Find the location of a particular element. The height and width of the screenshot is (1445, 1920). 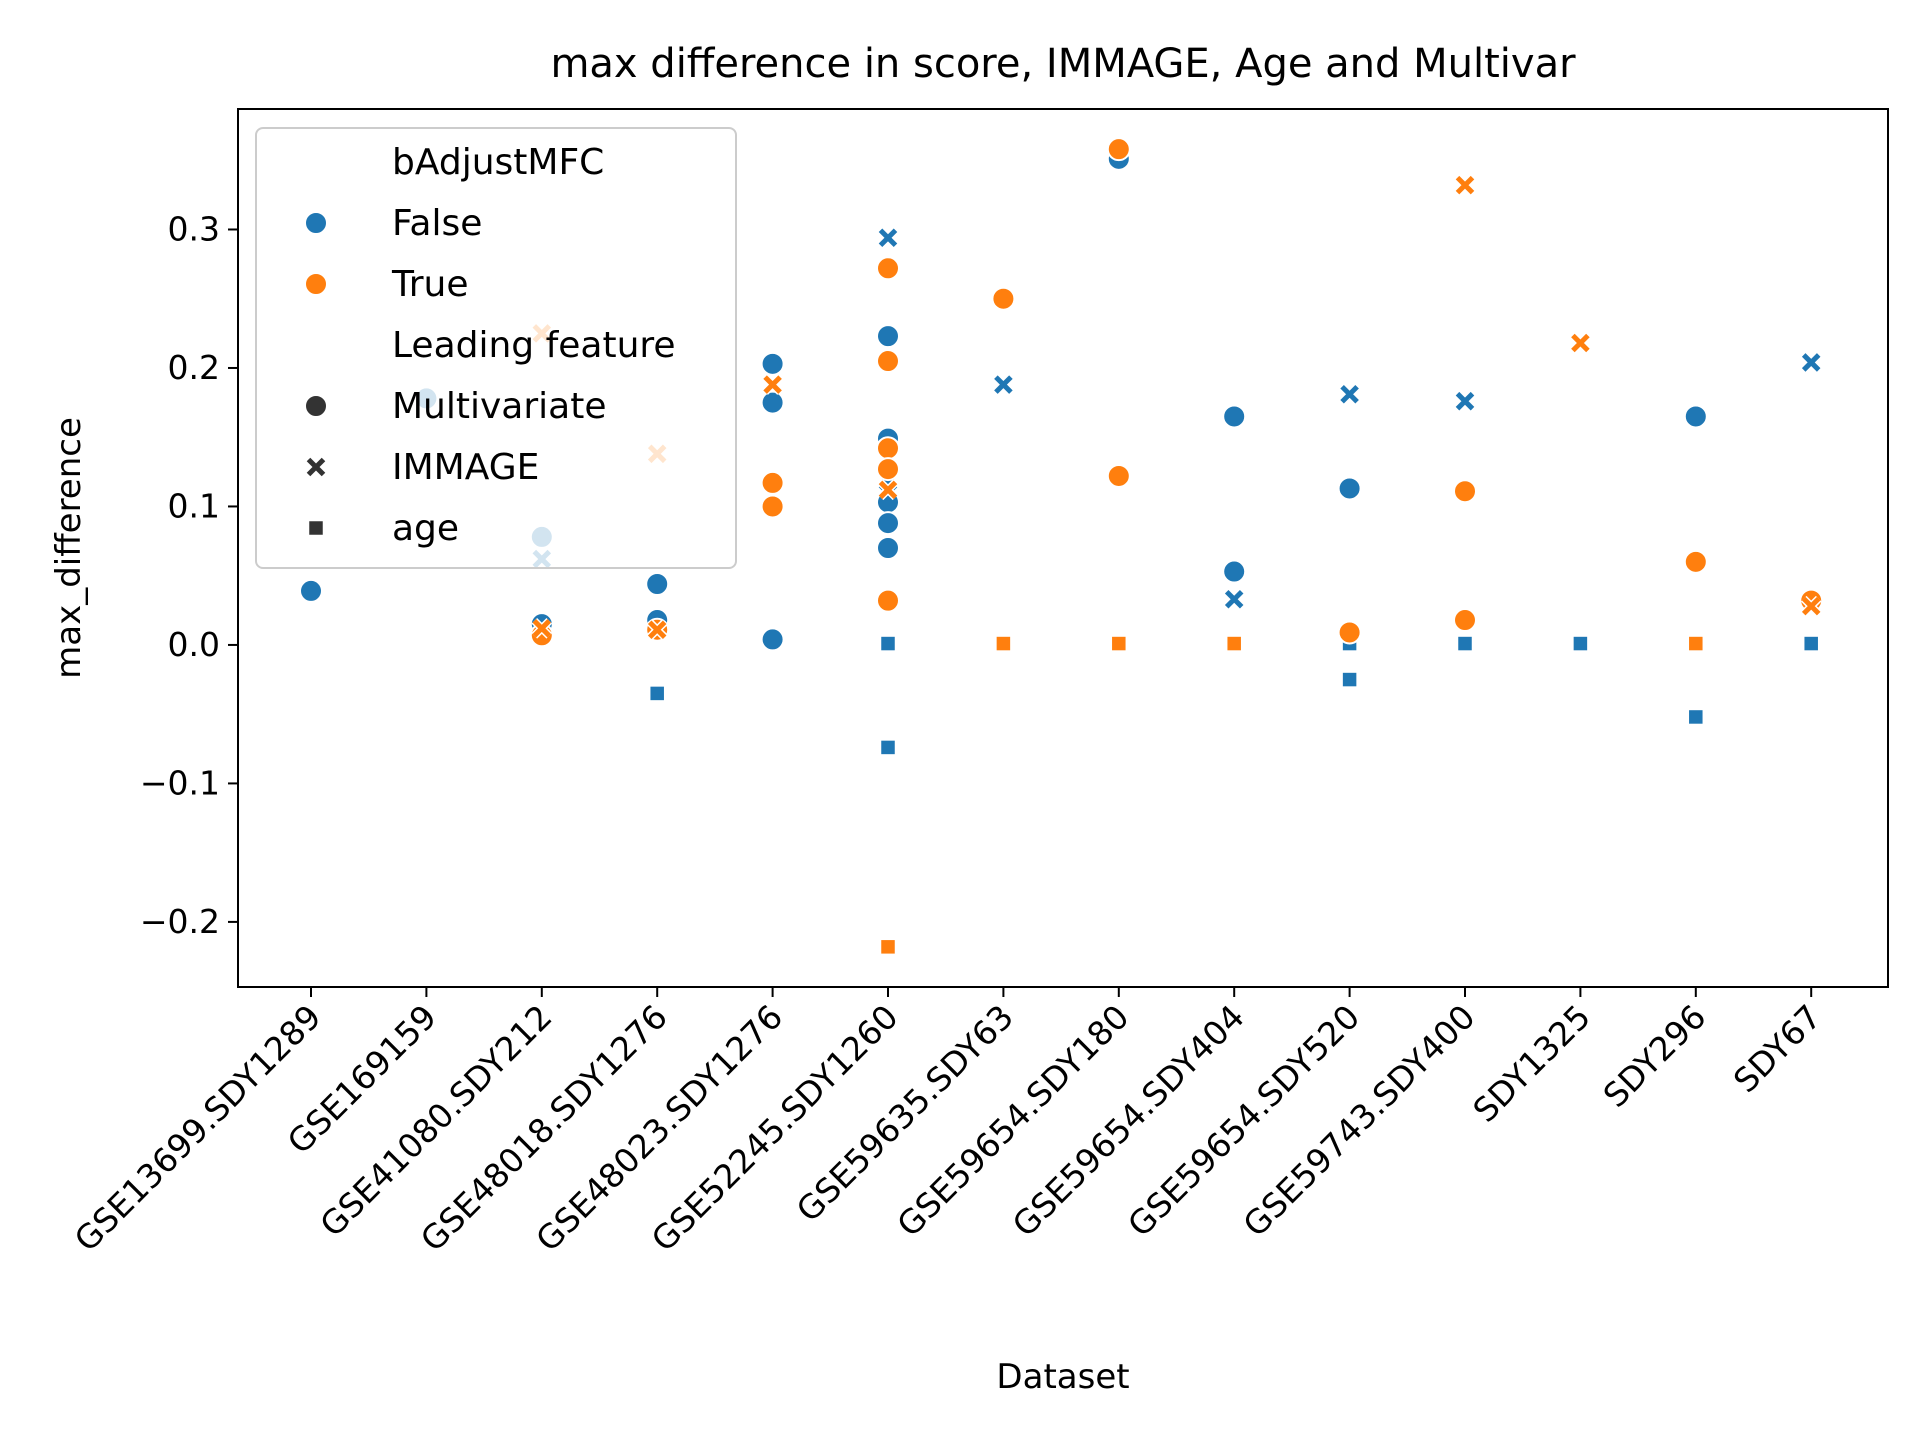

legend-hue-title: bAdjustMFC is located at coordinates (498, 162).